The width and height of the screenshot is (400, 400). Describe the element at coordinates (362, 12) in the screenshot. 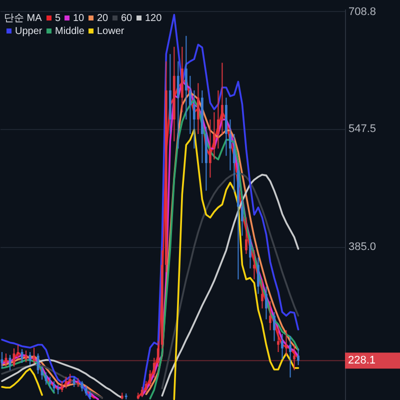

I see `y-tick-label: 708.8` at that location.